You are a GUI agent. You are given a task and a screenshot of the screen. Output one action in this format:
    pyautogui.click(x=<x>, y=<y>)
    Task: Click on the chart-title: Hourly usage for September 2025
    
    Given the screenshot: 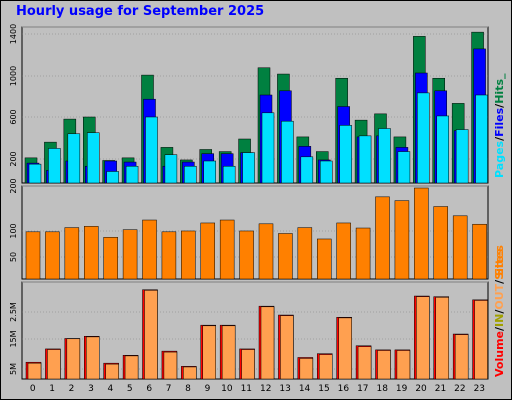 What is the action you would take?
    pyautogui.click(x=140, y=11)
    